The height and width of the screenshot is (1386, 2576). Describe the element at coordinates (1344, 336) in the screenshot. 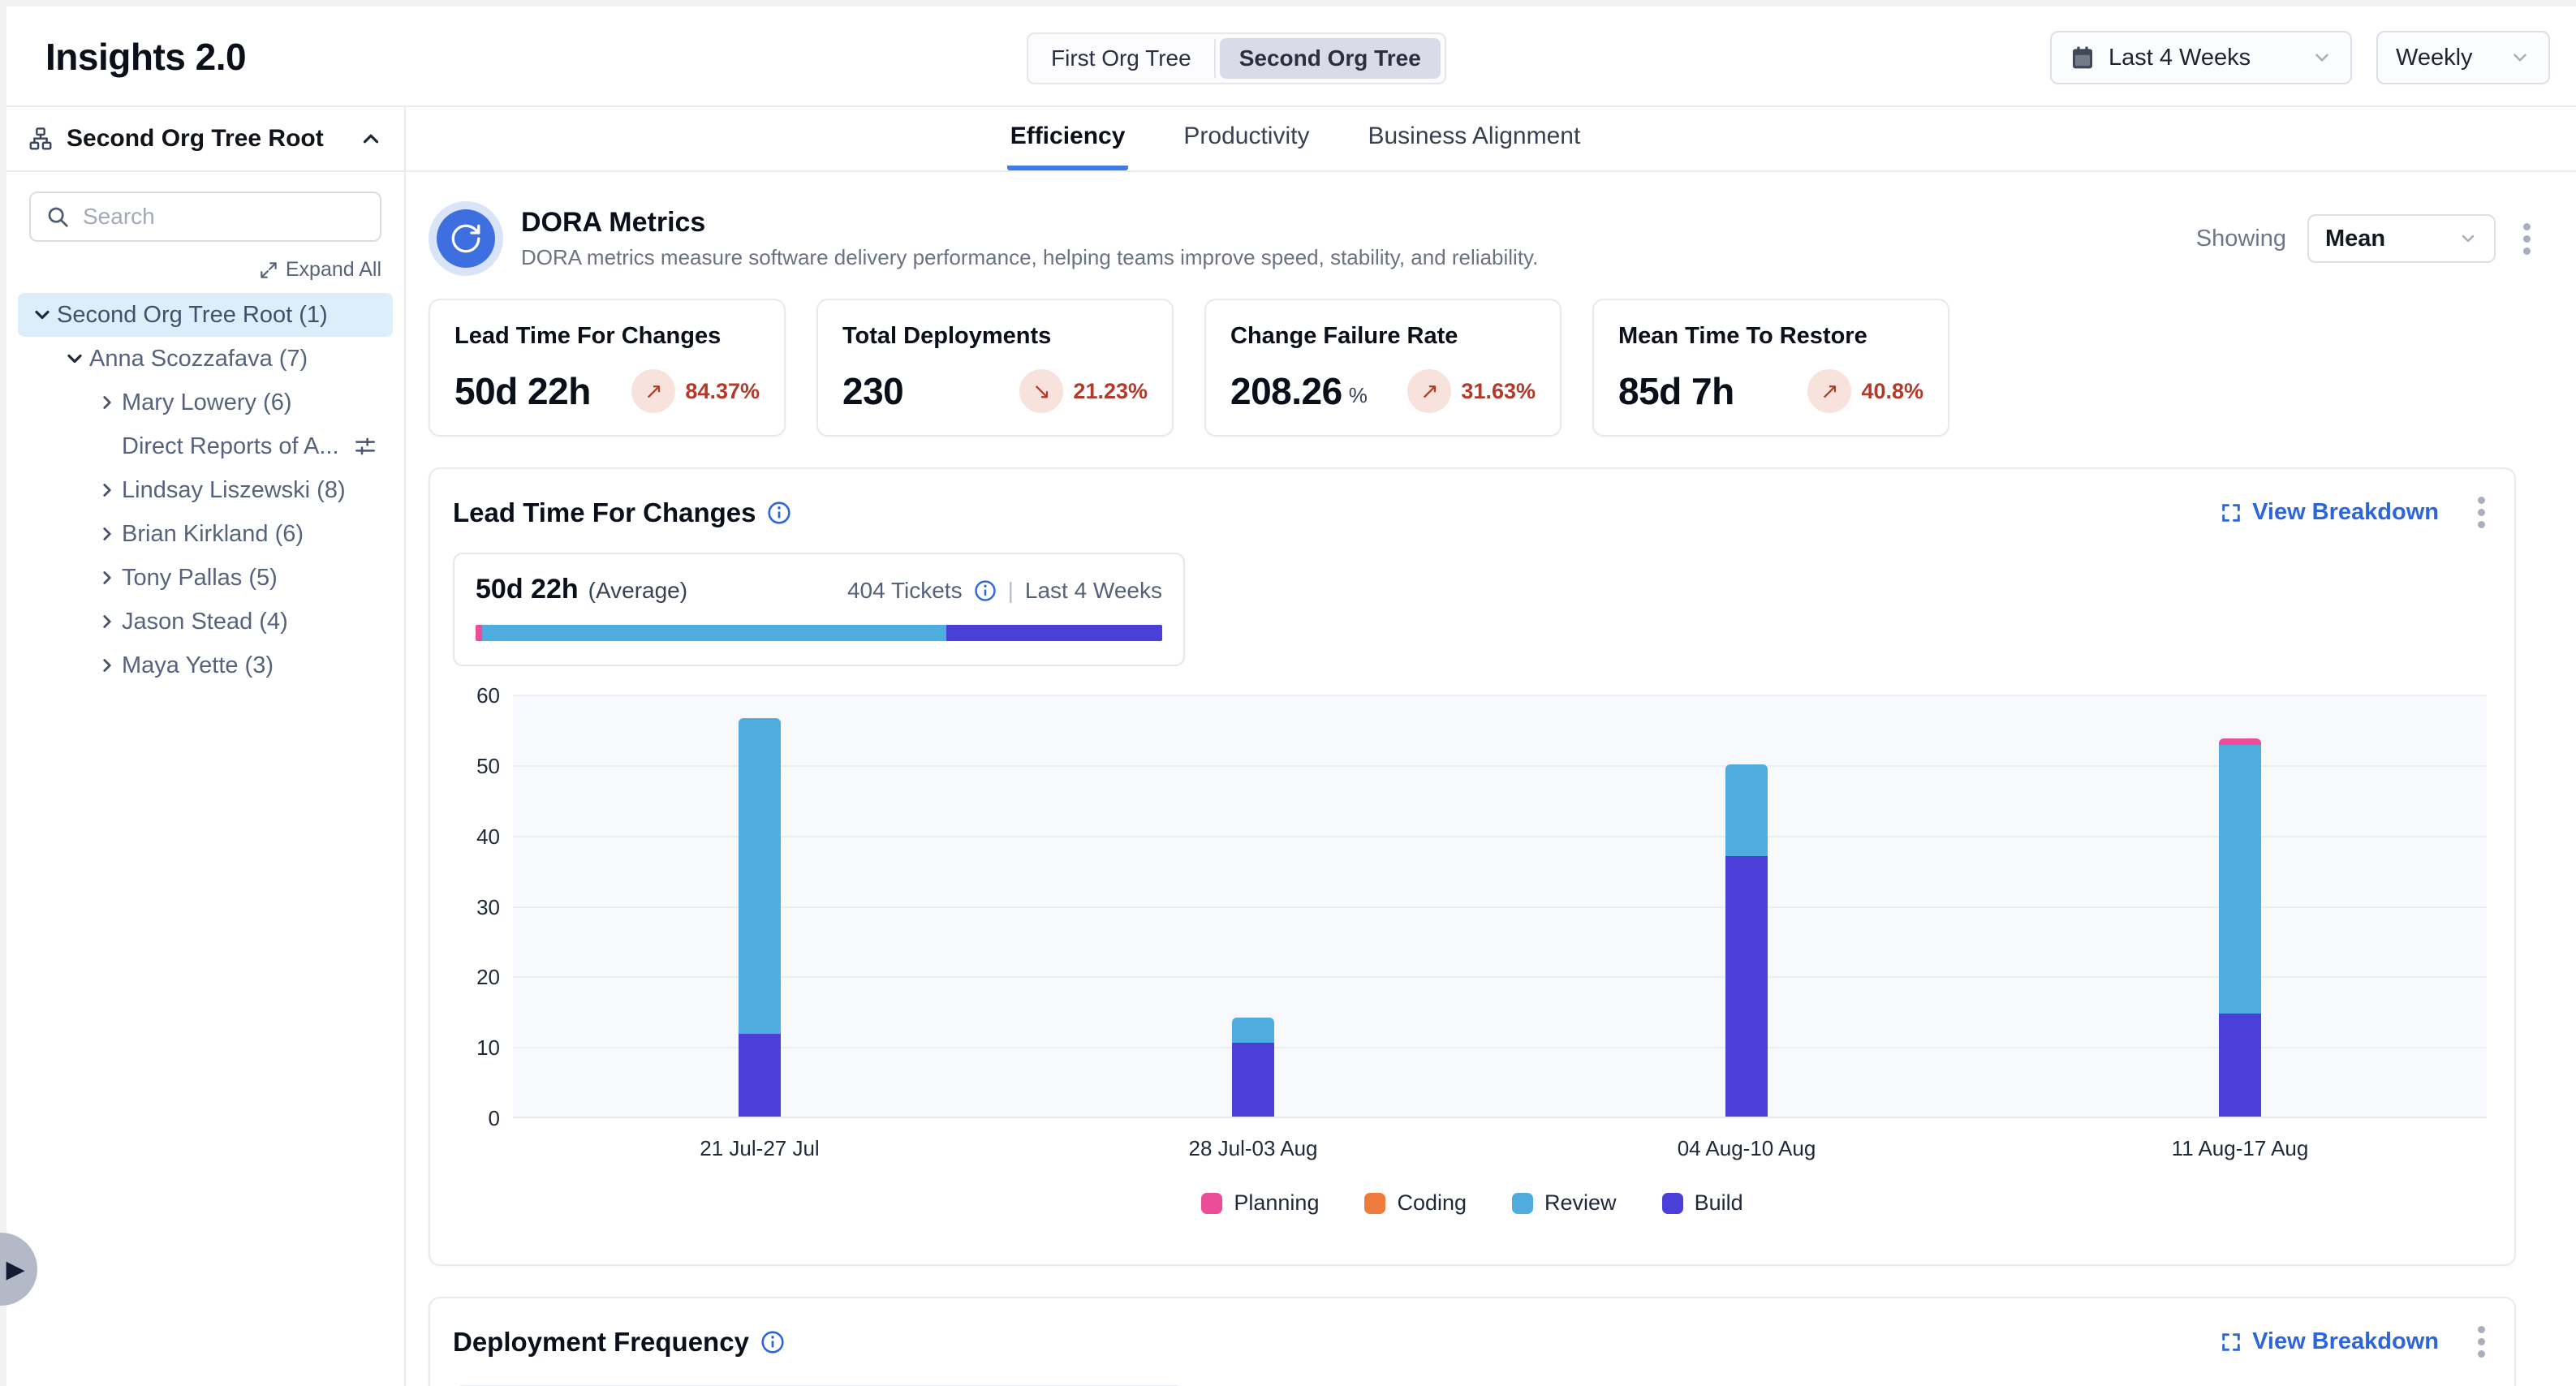

I see `metric-card-title: Change Failure Rate` at that location.